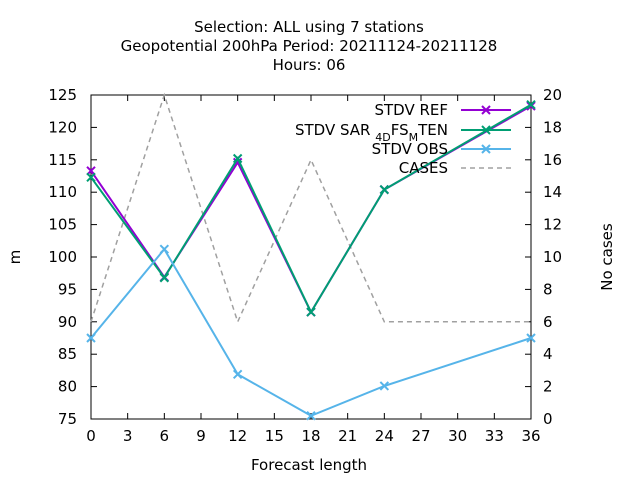 The height and width of the screenshot is (480, 640). I want to click on x-tick-label: 24, so click(384, 436).